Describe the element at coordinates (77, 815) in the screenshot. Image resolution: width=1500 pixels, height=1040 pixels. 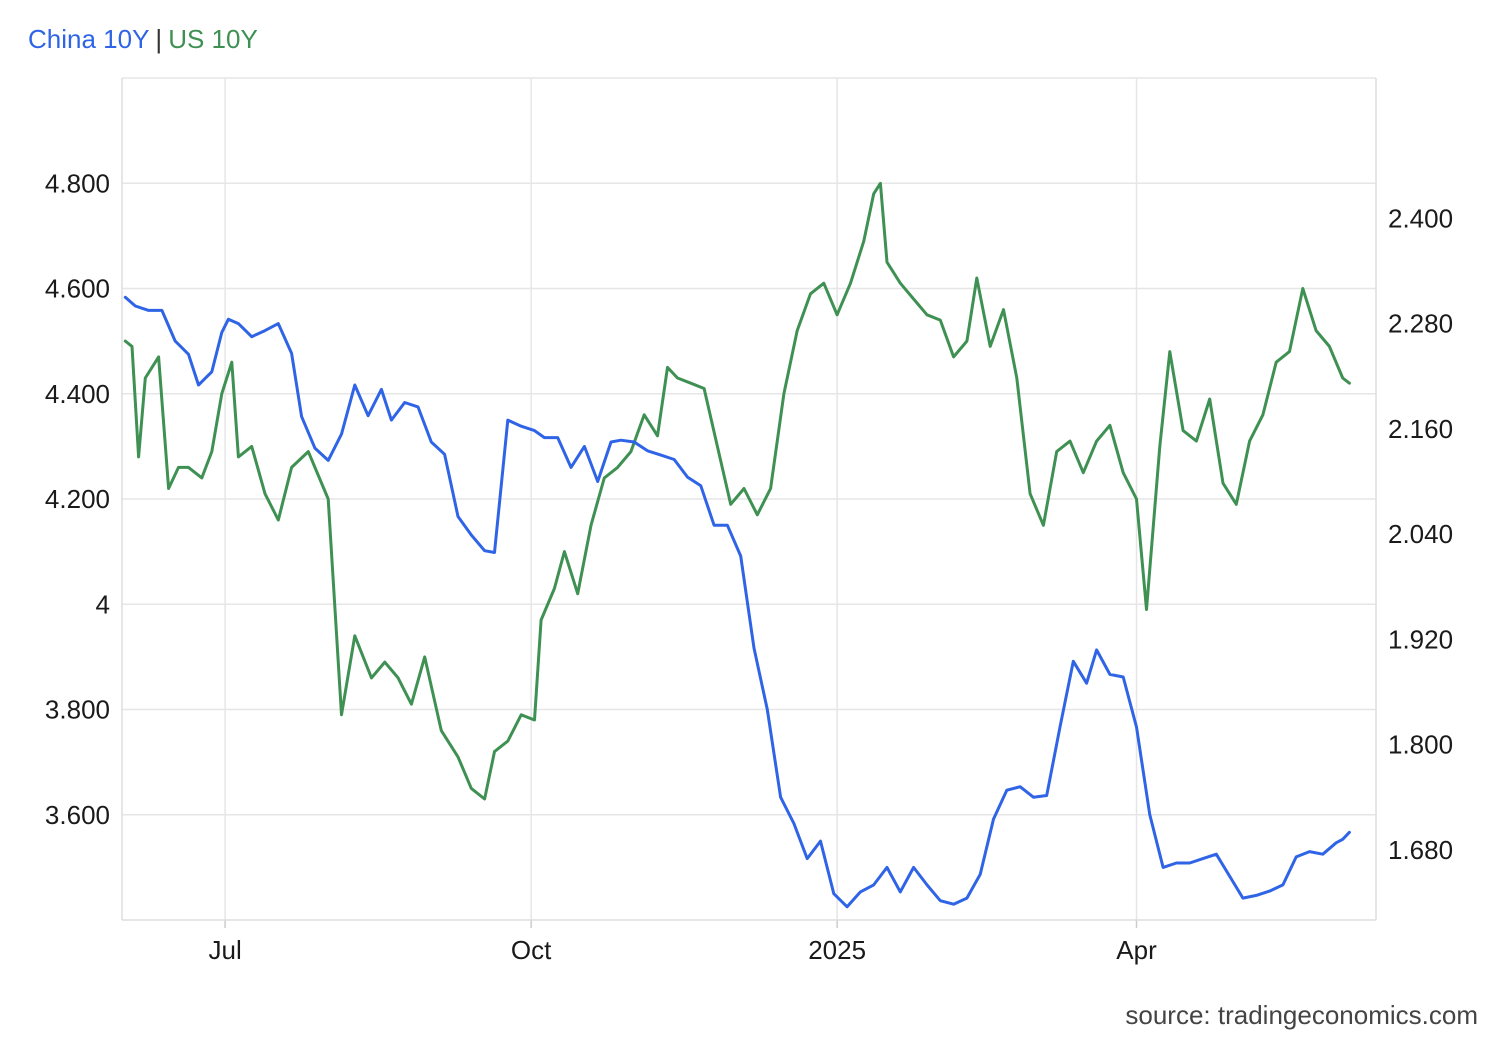
I see `left-tick-label: 3.600` at that location.